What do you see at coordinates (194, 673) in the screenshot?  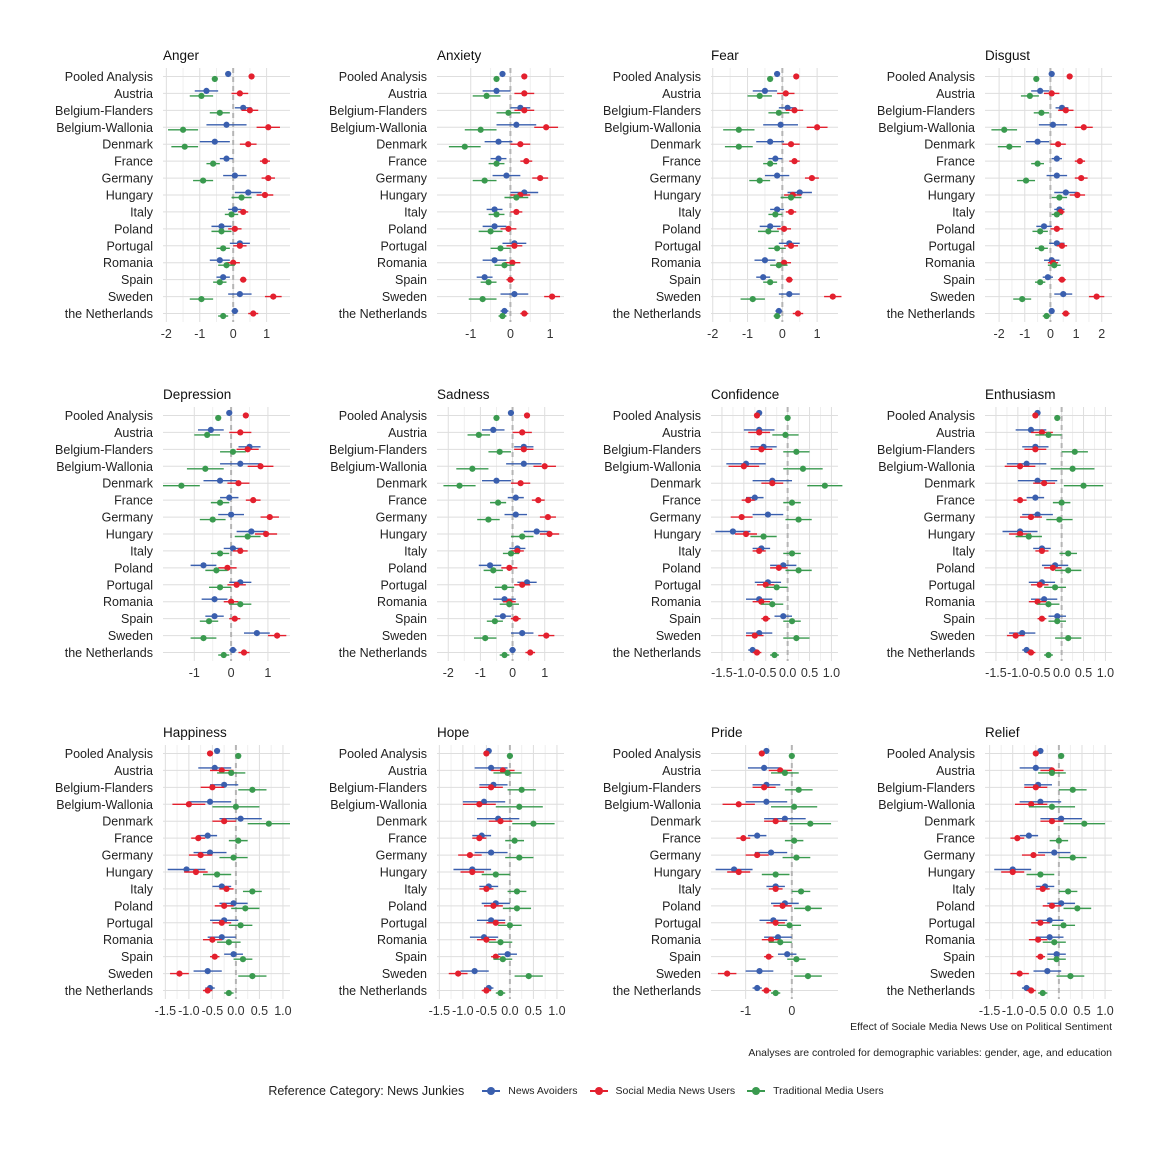 I see `x-tick-label-depression: -1` at bounding box center [194, 673].